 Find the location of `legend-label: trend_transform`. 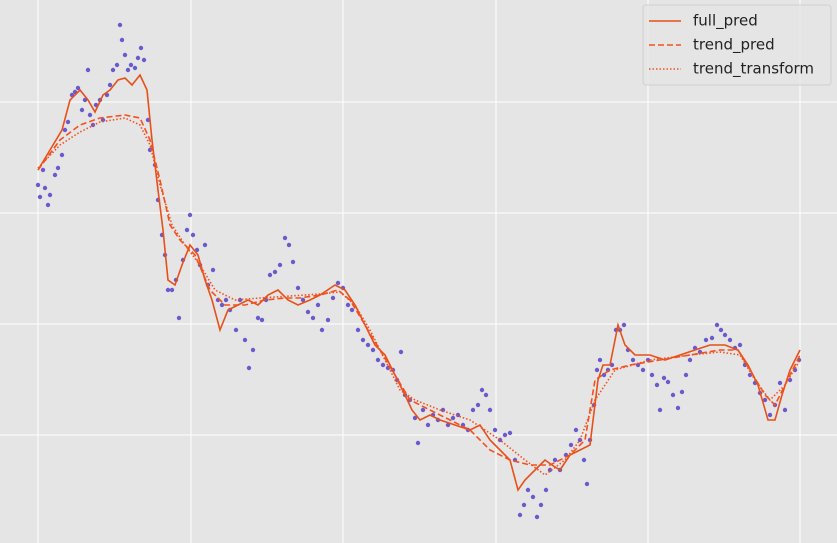

legend-label: trend_transform is located at coordinates (753, 69).